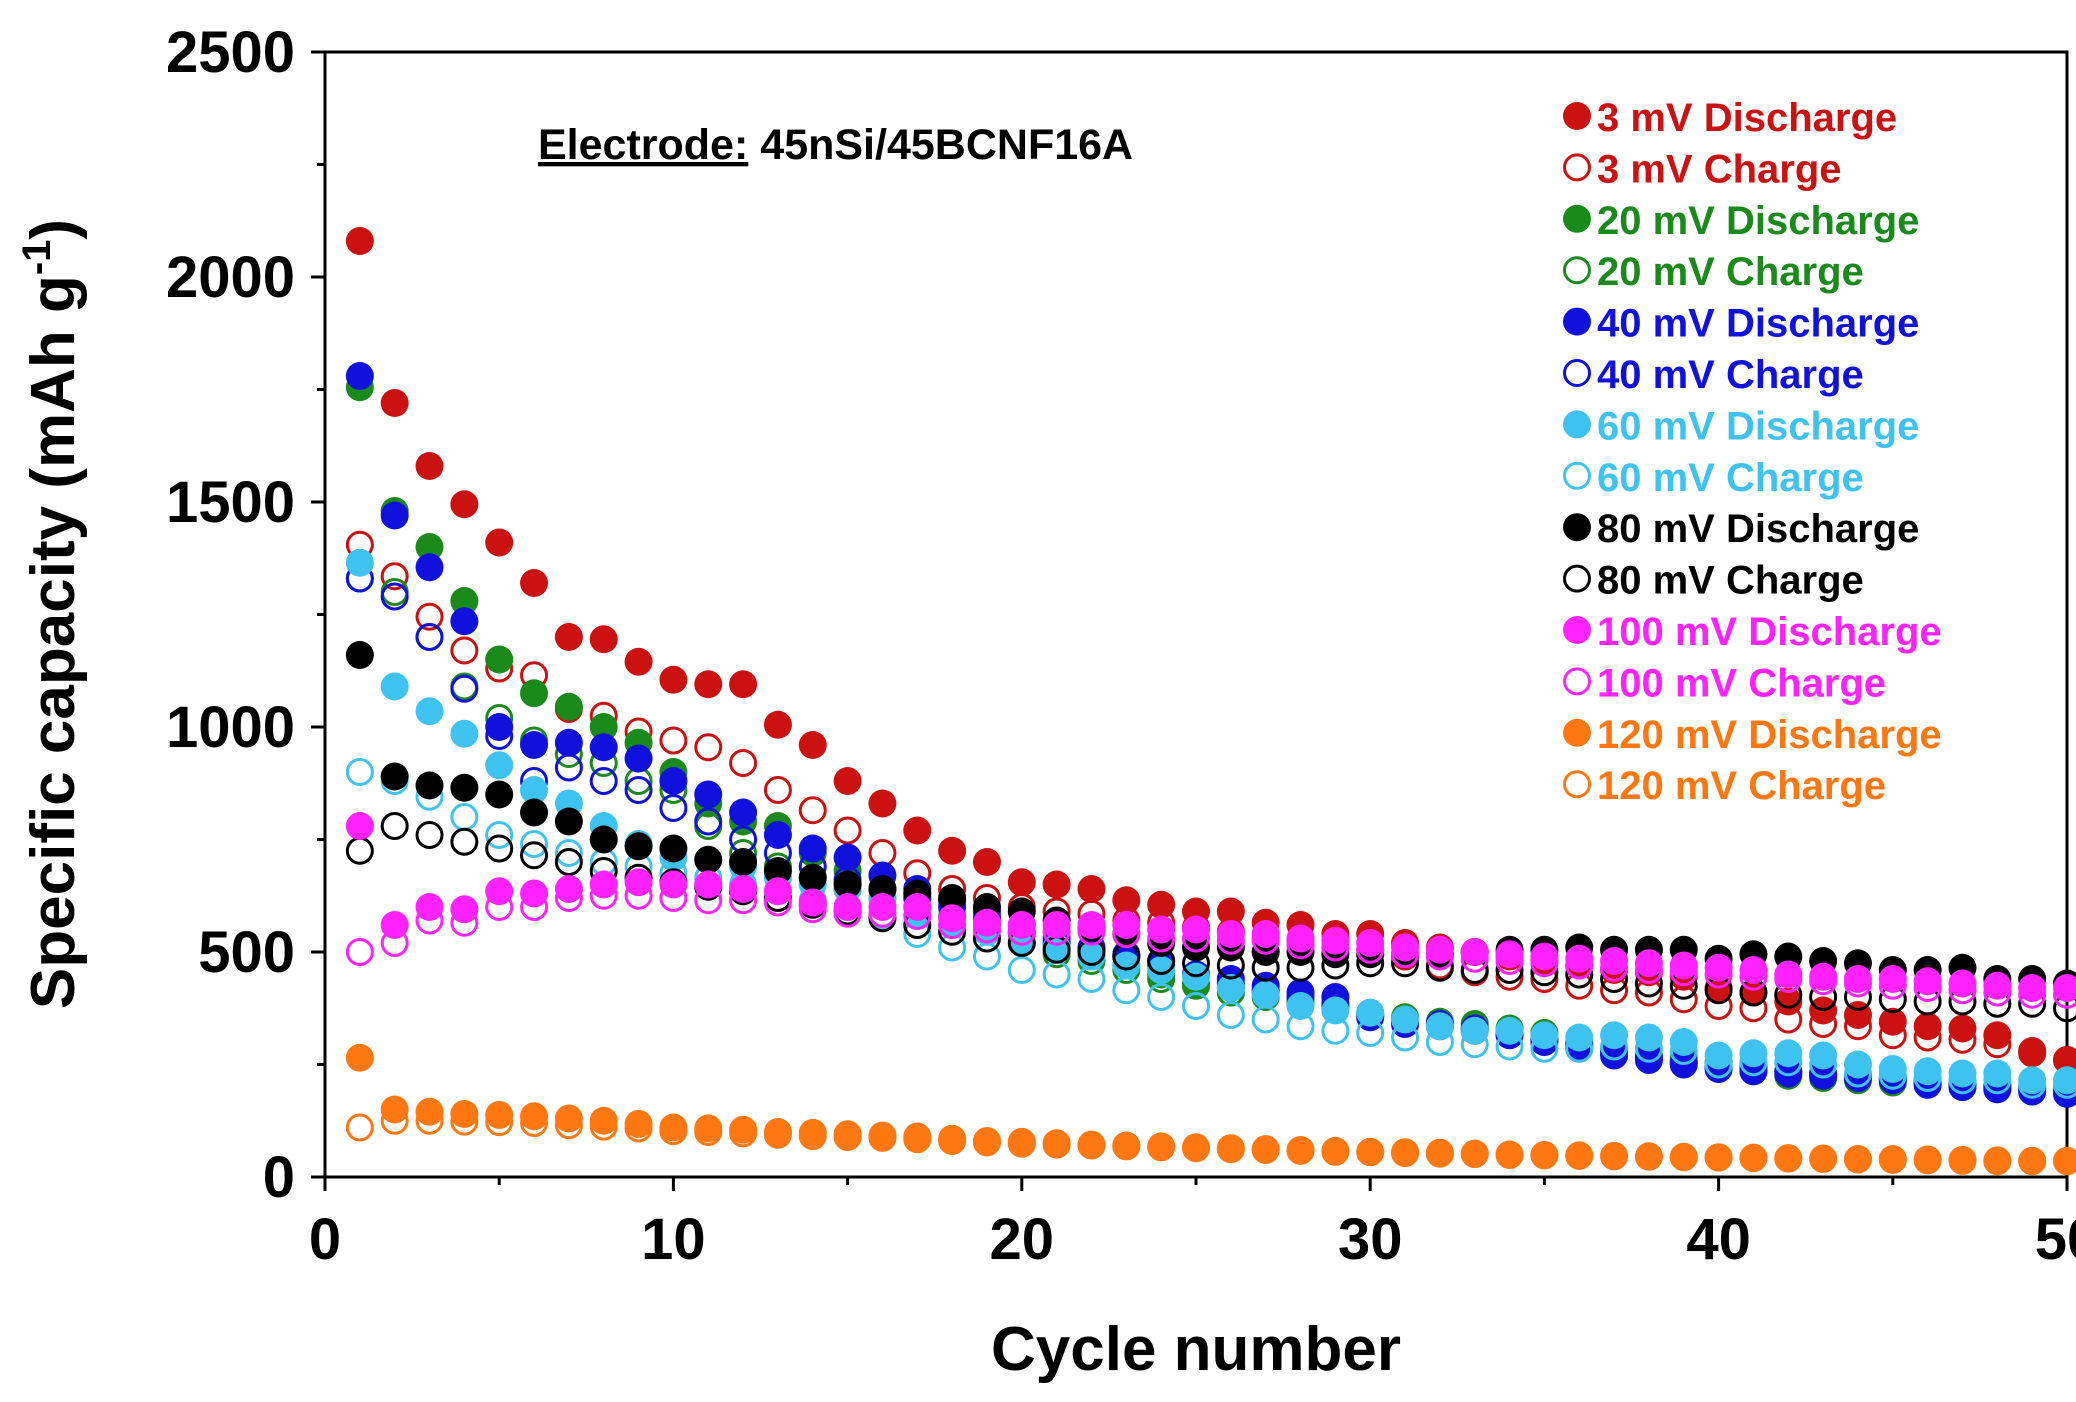  I want to click on y-tick-label: 1500, so click(230, 502).